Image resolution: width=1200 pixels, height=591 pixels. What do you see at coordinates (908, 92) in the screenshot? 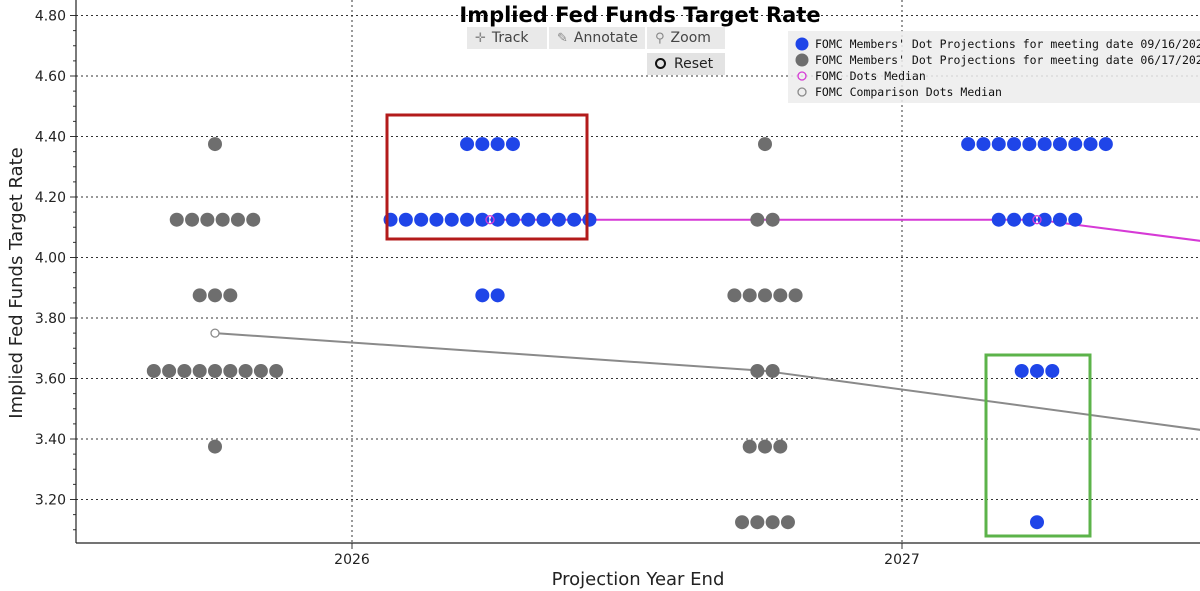
I see `legend-entry: FOMC Comparison Dots Median` at bounding box center [908, 92].